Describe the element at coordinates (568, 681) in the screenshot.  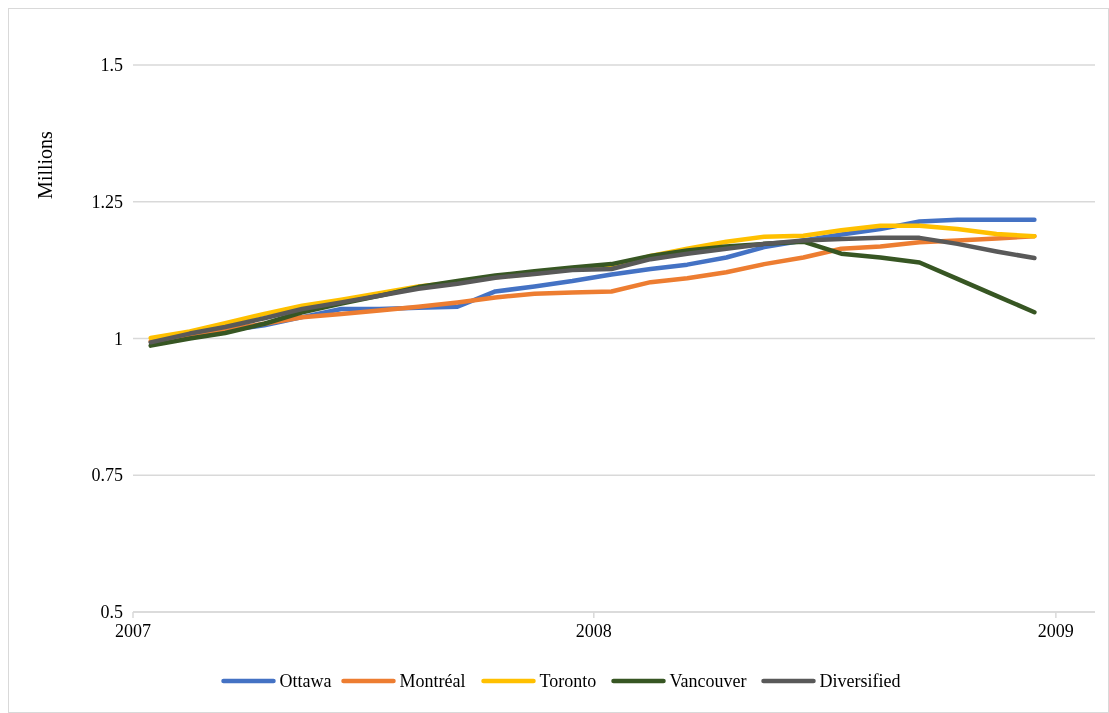
I see `legend-label: Toronto` at that location.